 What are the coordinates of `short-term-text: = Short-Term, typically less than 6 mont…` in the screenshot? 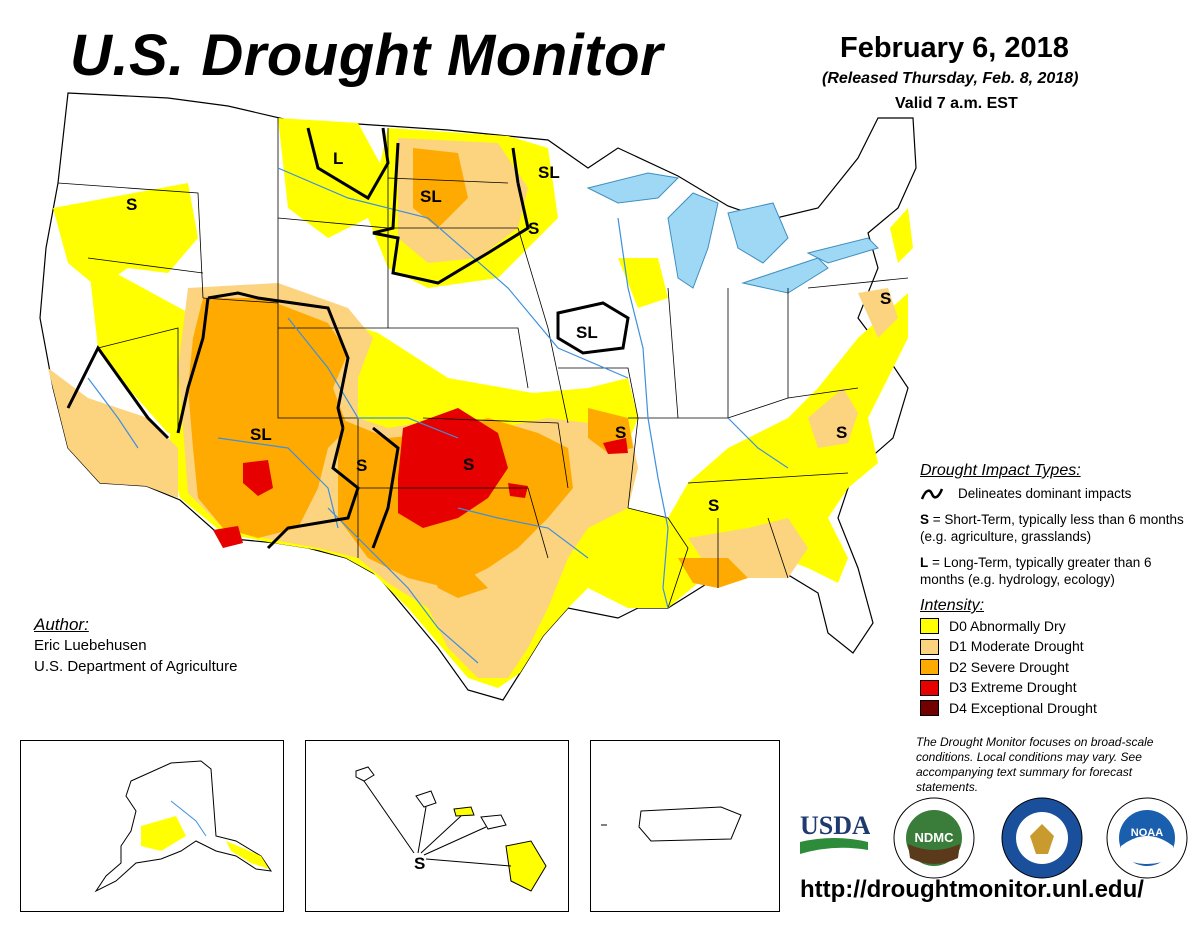 It's located at (1052, 528).